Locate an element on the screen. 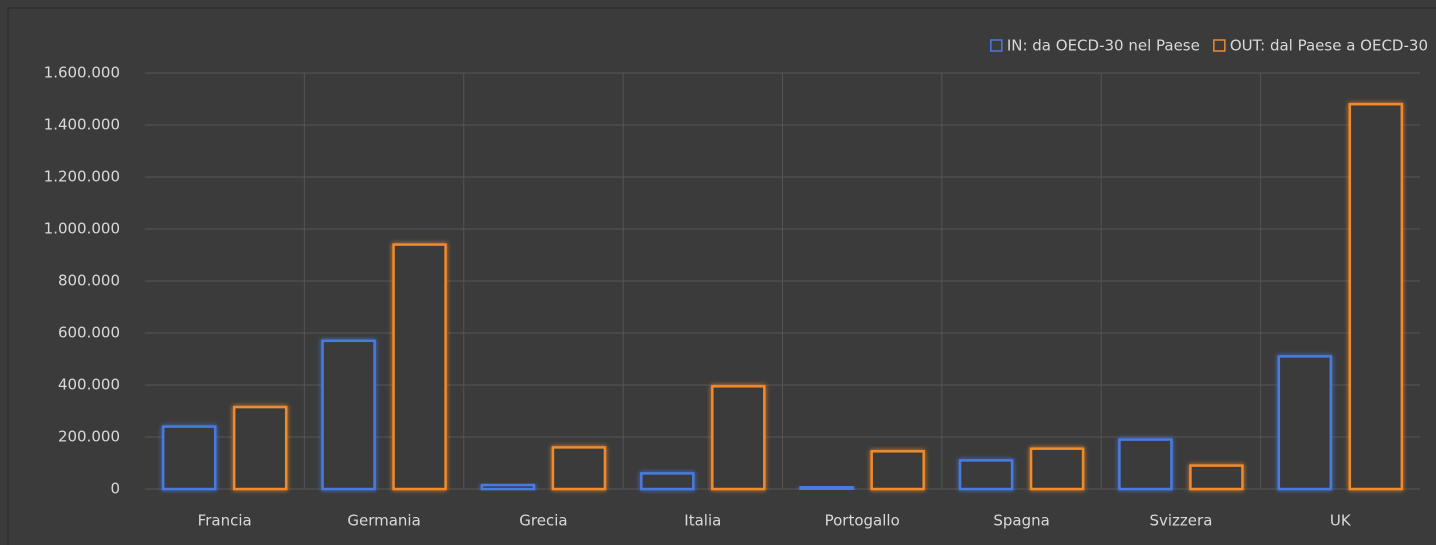 This screenshot has width=1436, height=545. y-tick-label: 200.000 is located at coordinates (89, 437).